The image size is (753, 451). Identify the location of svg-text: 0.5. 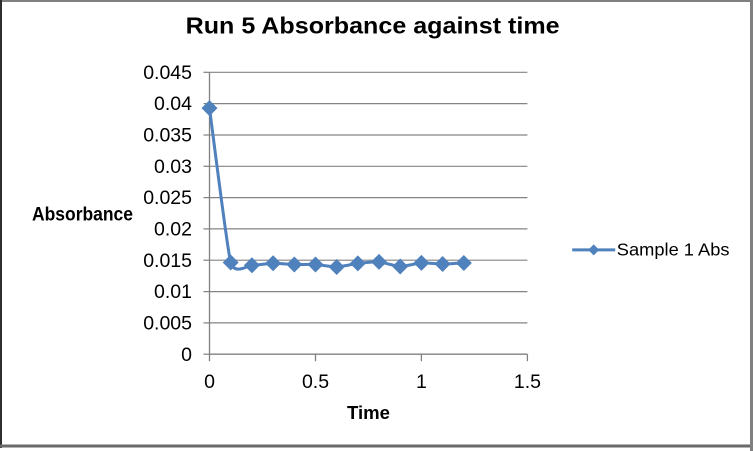
(315, 382).